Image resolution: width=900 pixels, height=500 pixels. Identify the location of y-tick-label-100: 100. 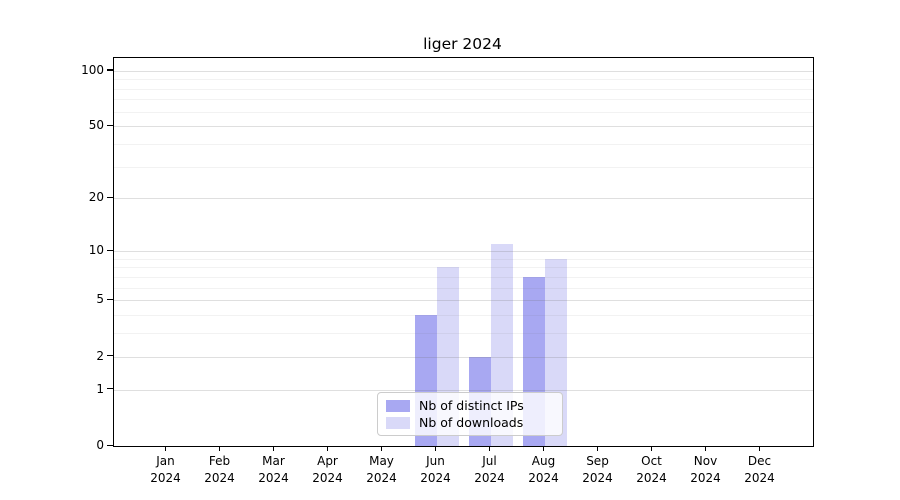
(92, 69).